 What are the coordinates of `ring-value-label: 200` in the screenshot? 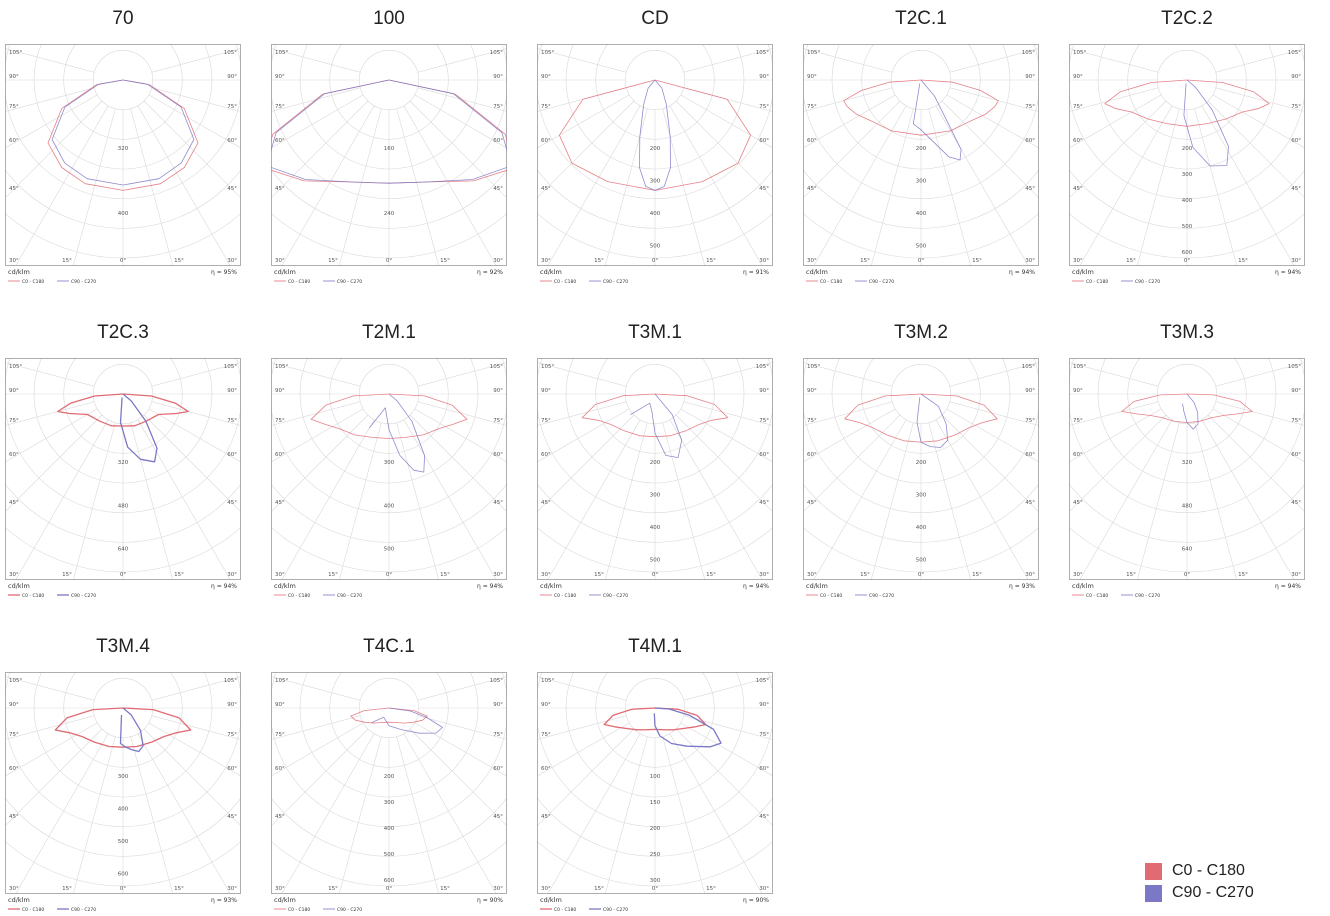 It's located at (1187, 149).